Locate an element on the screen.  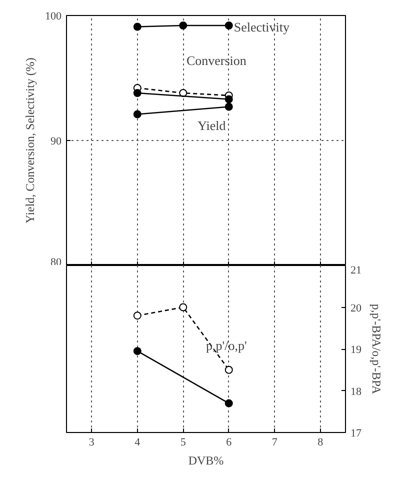
x-tick-label: 7 is located at coordinates (275, 442).